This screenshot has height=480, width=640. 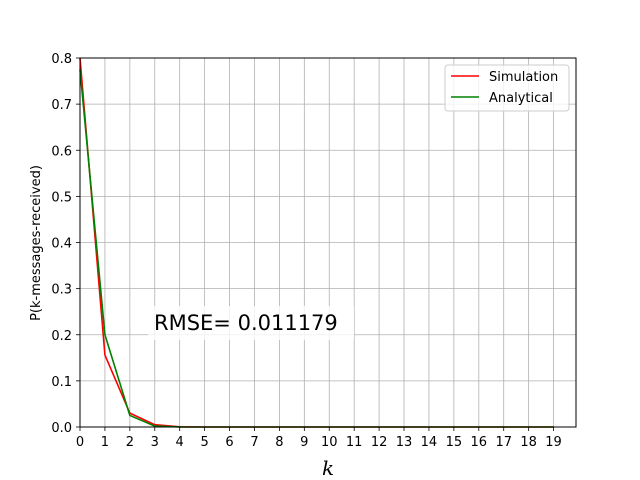 I want to click on x-tick-label: 17, so click(x=503, y=442).